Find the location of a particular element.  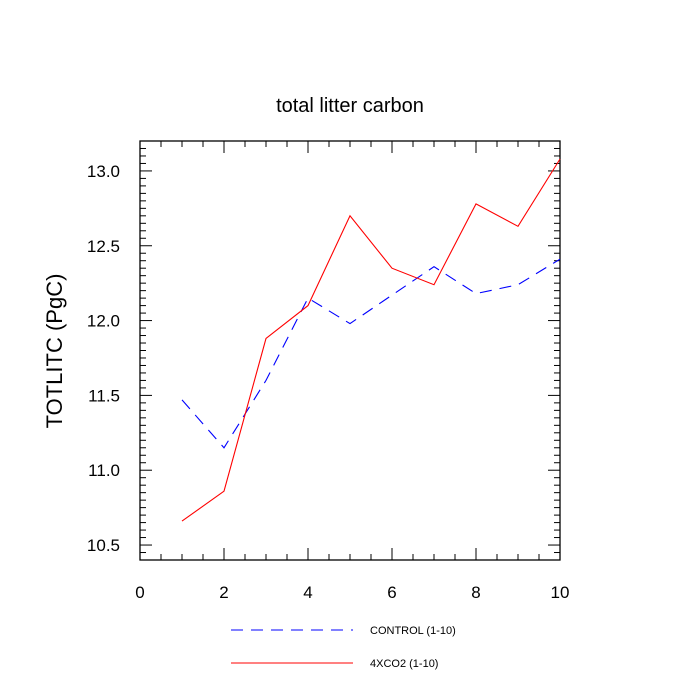

legend-label-1: CONTROL (1-10) is located at coordinates (413, 631).